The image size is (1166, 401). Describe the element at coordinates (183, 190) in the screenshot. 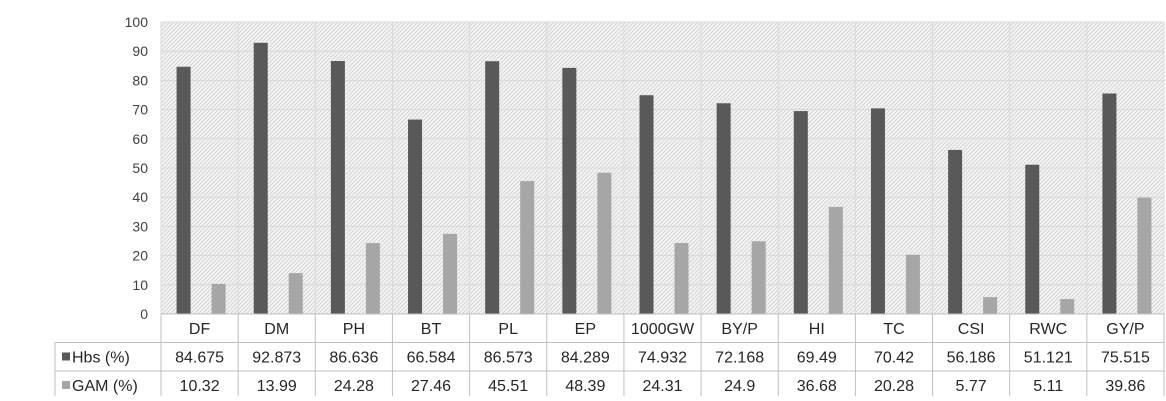

I see `bar-hbs-df` at that location.